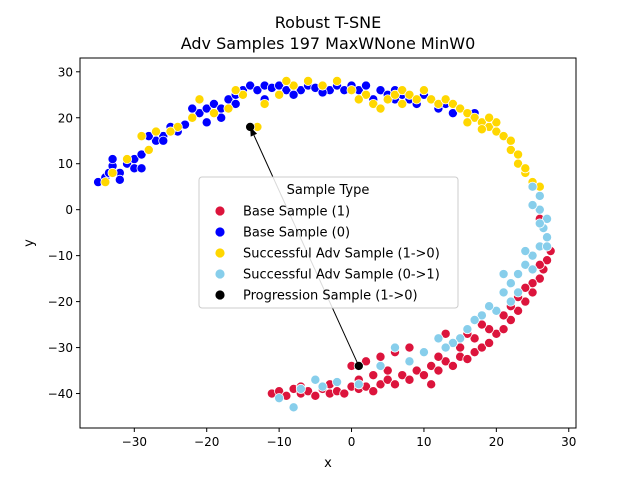 Image resolution: width=640 pixels, height=480 pixels. What do you see at coordinates (278, 442) in the screenshot?
I see `x-tick-label-2: −10` at bounding box center [278, 442].